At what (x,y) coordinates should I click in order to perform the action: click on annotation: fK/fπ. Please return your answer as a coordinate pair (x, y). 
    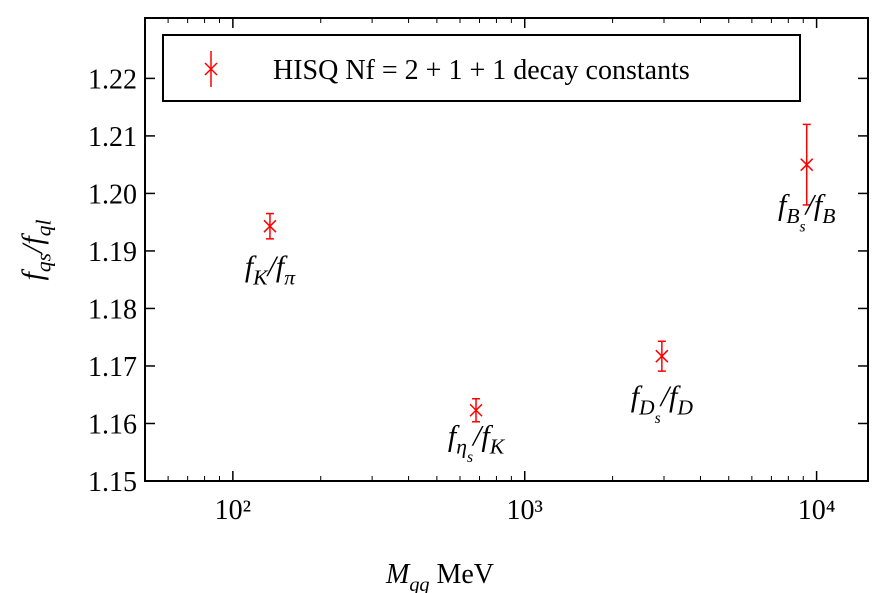
    Looking at the image, I should click on (270, 269).